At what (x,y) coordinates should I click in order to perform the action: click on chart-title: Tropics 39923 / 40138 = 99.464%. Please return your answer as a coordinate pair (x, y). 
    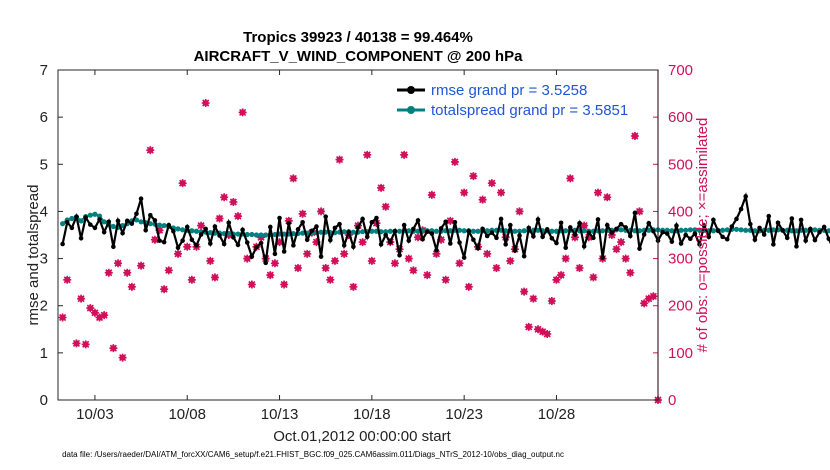
    Looking at the image, I should click on (358, 37).